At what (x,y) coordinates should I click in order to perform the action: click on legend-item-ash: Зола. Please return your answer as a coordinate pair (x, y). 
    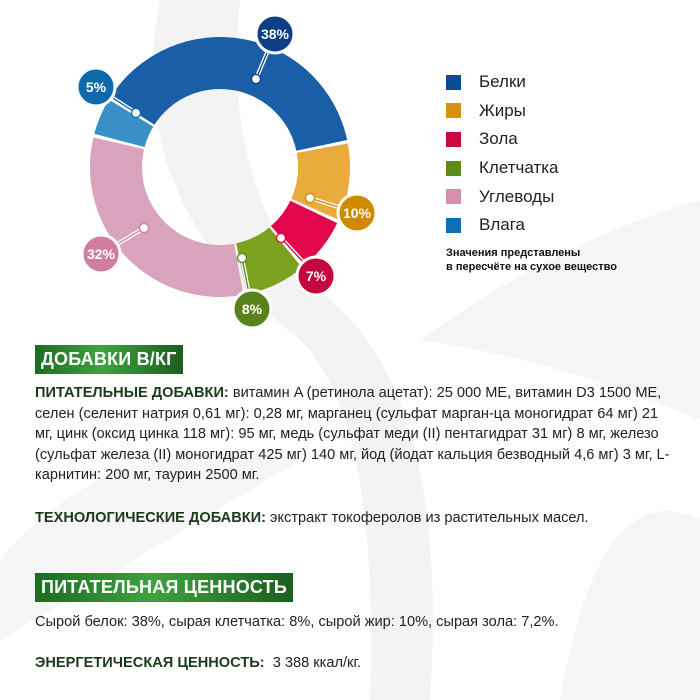
    Looking at the image, I should click on (531, 139).